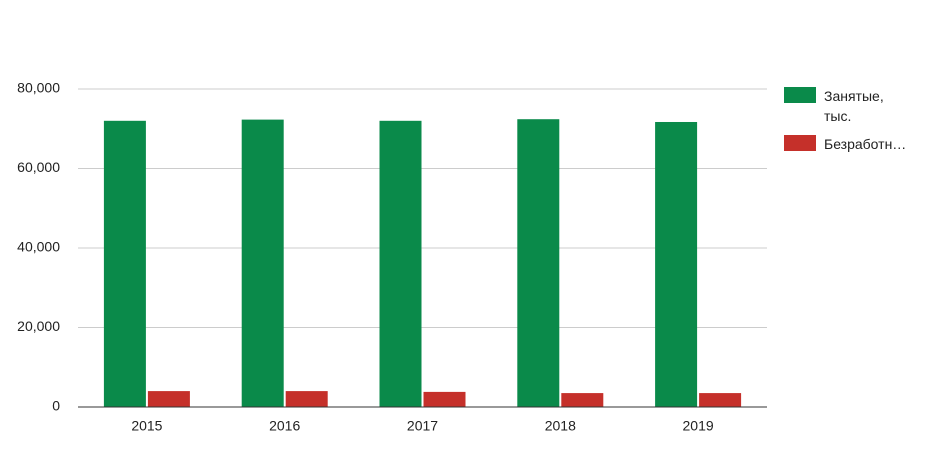 This screenshot has height=473, width=928. What do you see at coordinates (38, 167) in the screenshot?
I see `y-tick-label: 60,000` at bounding box center [38, 167].